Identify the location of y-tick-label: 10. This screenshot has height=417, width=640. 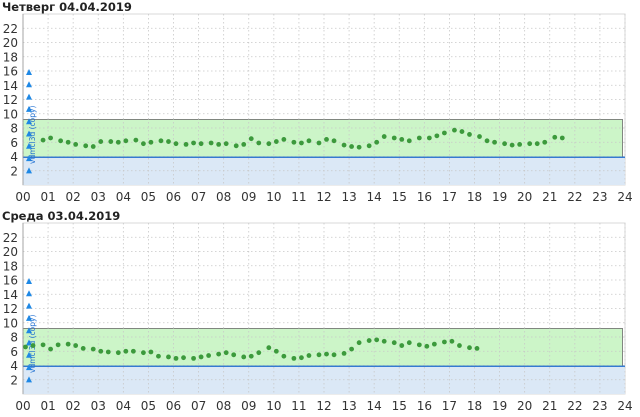
(10, 114).